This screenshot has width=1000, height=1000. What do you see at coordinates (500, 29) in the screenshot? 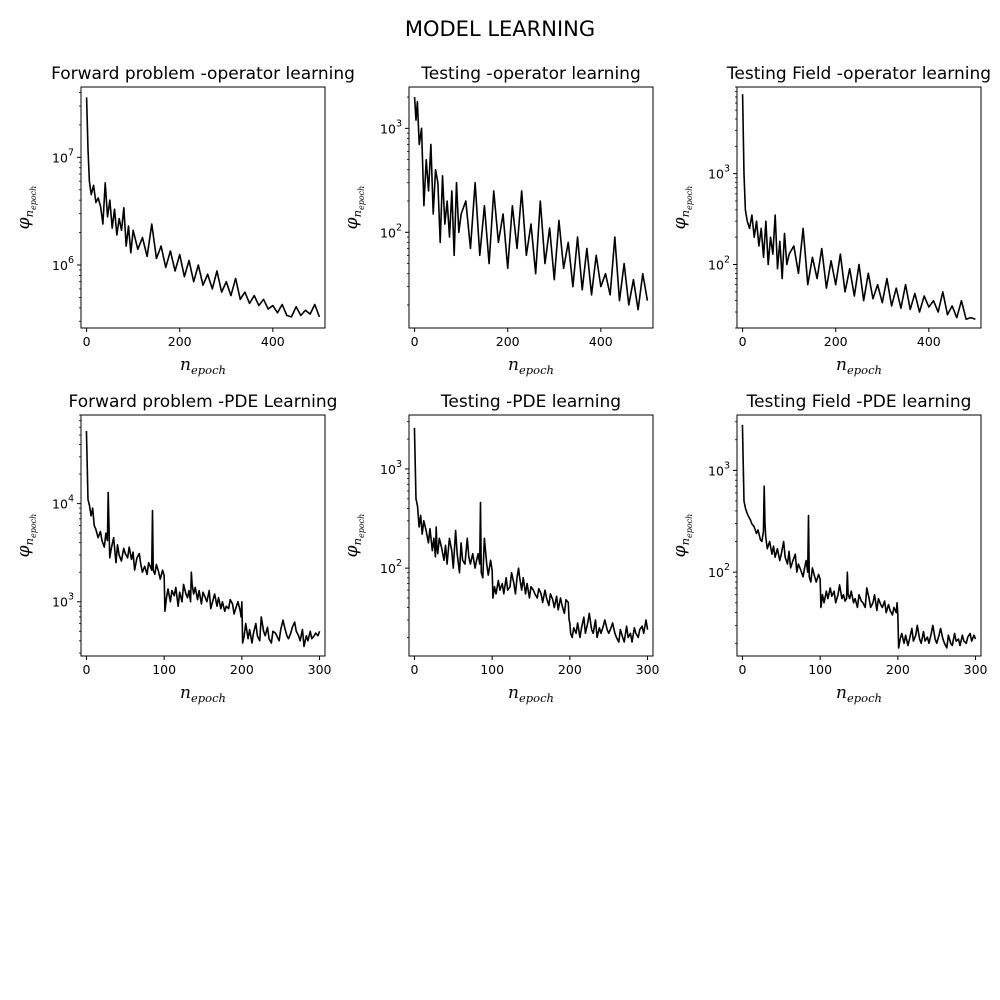
I see `figure-title: MODEL LEARNING` at bounding box center [500, 29].